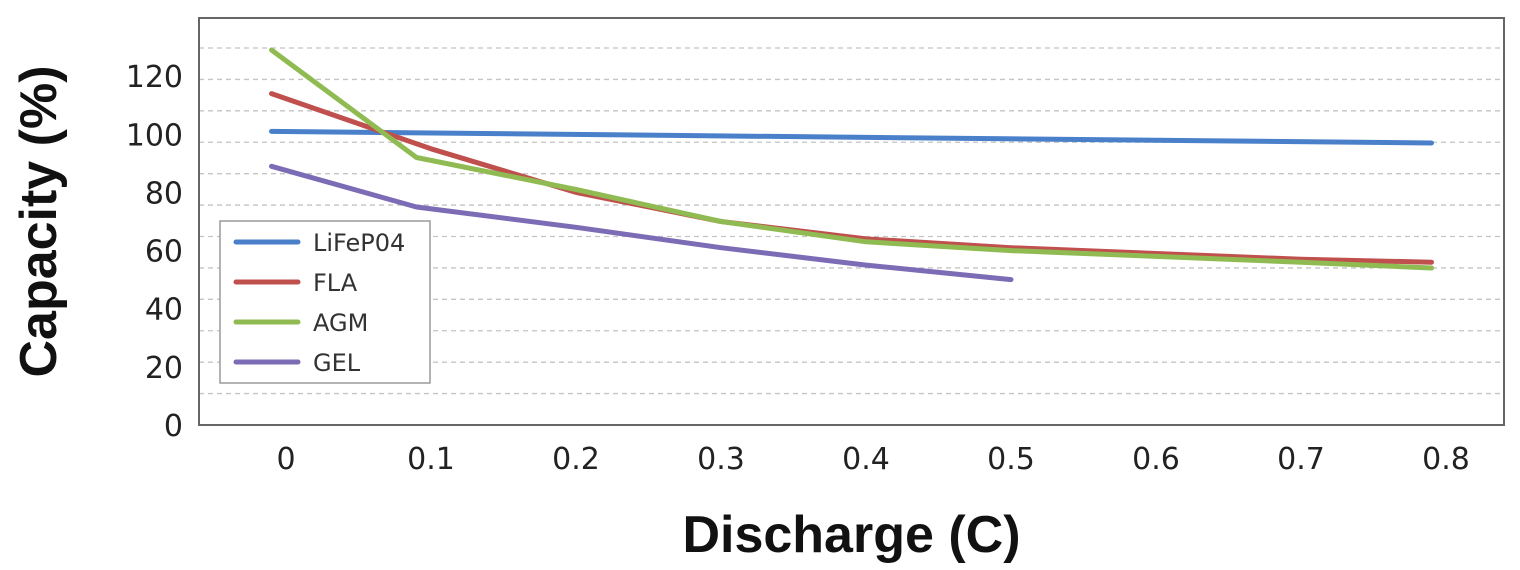 The image size is (1520, 570). What do you see at coordinates (285, 459) in the screenshot?
I see `x-tick-label: 0` at bounding box center [285, 459].